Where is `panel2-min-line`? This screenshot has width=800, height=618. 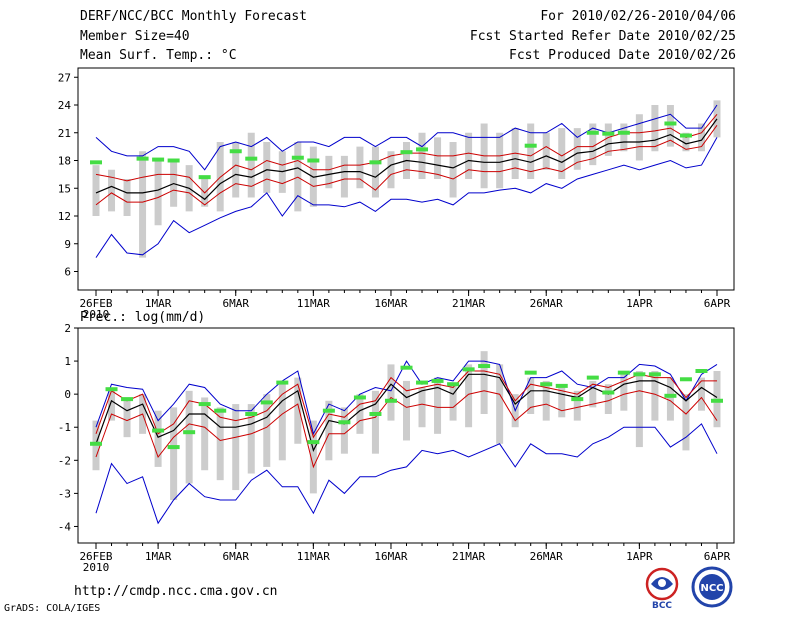
panel2-min-line is located at coordinates (406, 474).